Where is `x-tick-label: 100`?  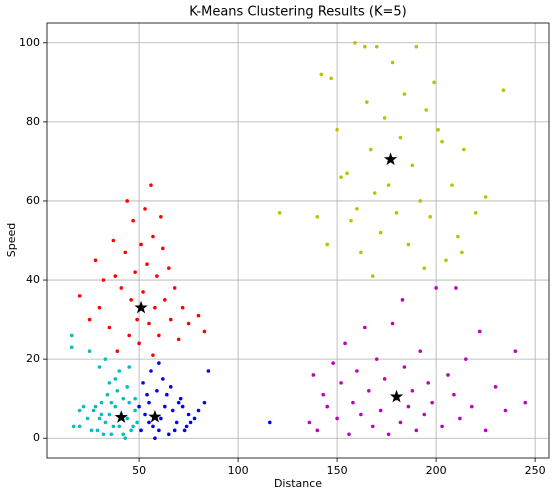 x-tick-label: 100 is located at coordinates (238, 470).